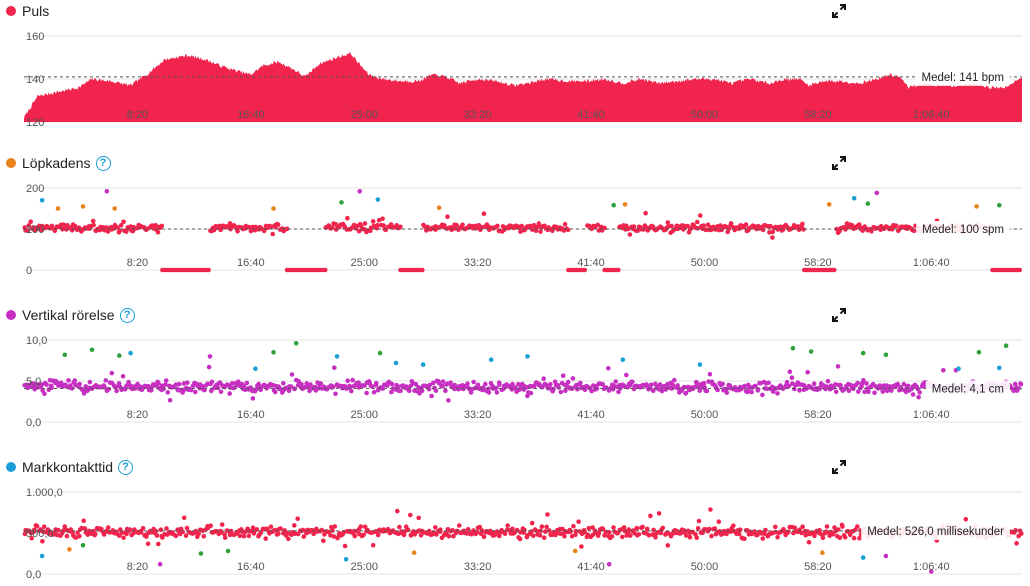 This screenshot has height=586, width=1030. Describe the element at coordinates (33, 575) in the screenshot. I see `y-tick-label: 0,0` at that location.